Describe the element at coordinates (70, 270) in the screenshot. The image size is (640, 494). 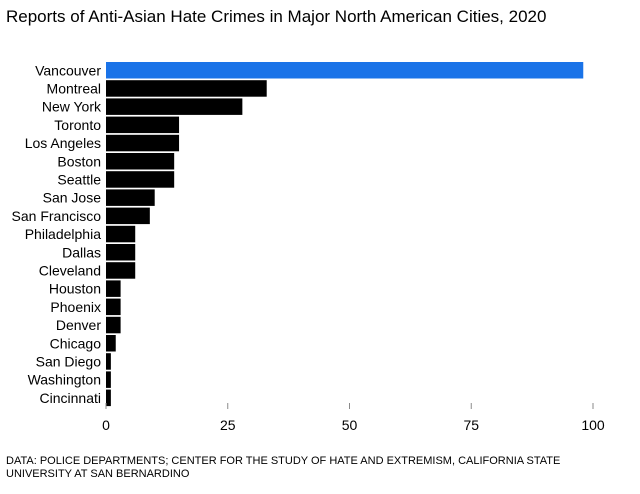
I see `category-label: Cleveland` at that location.